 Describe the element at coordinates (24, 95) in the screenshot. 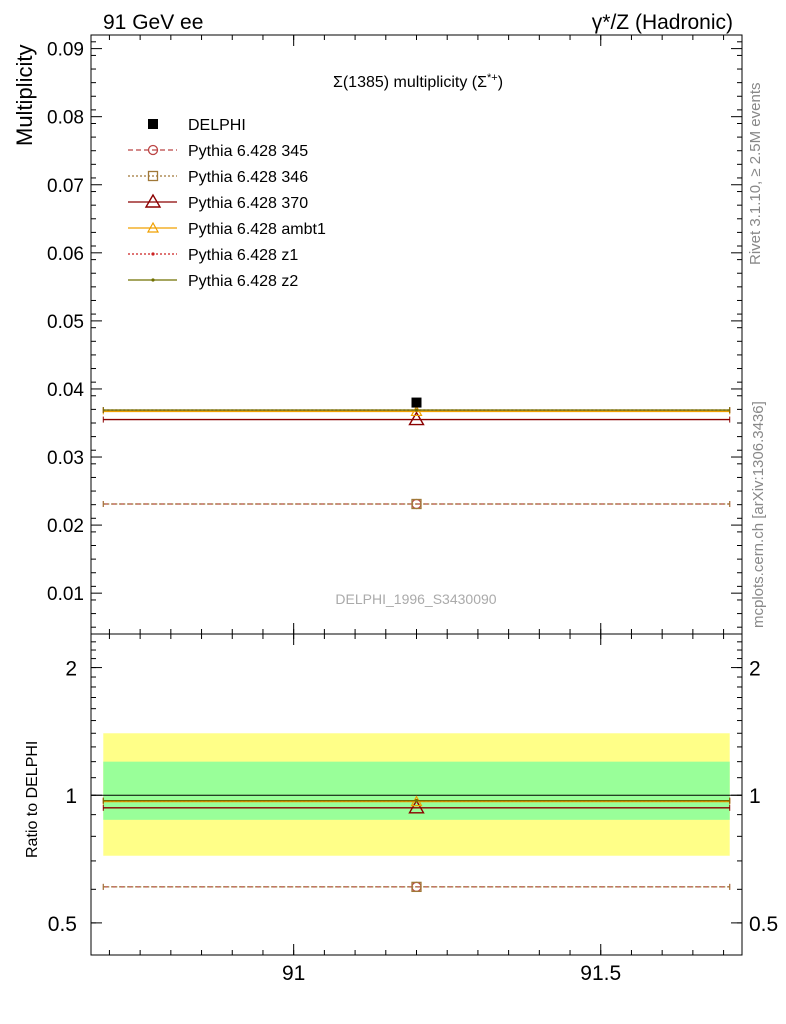

I see `main-y-axis-label: Multiplicity` at that location.